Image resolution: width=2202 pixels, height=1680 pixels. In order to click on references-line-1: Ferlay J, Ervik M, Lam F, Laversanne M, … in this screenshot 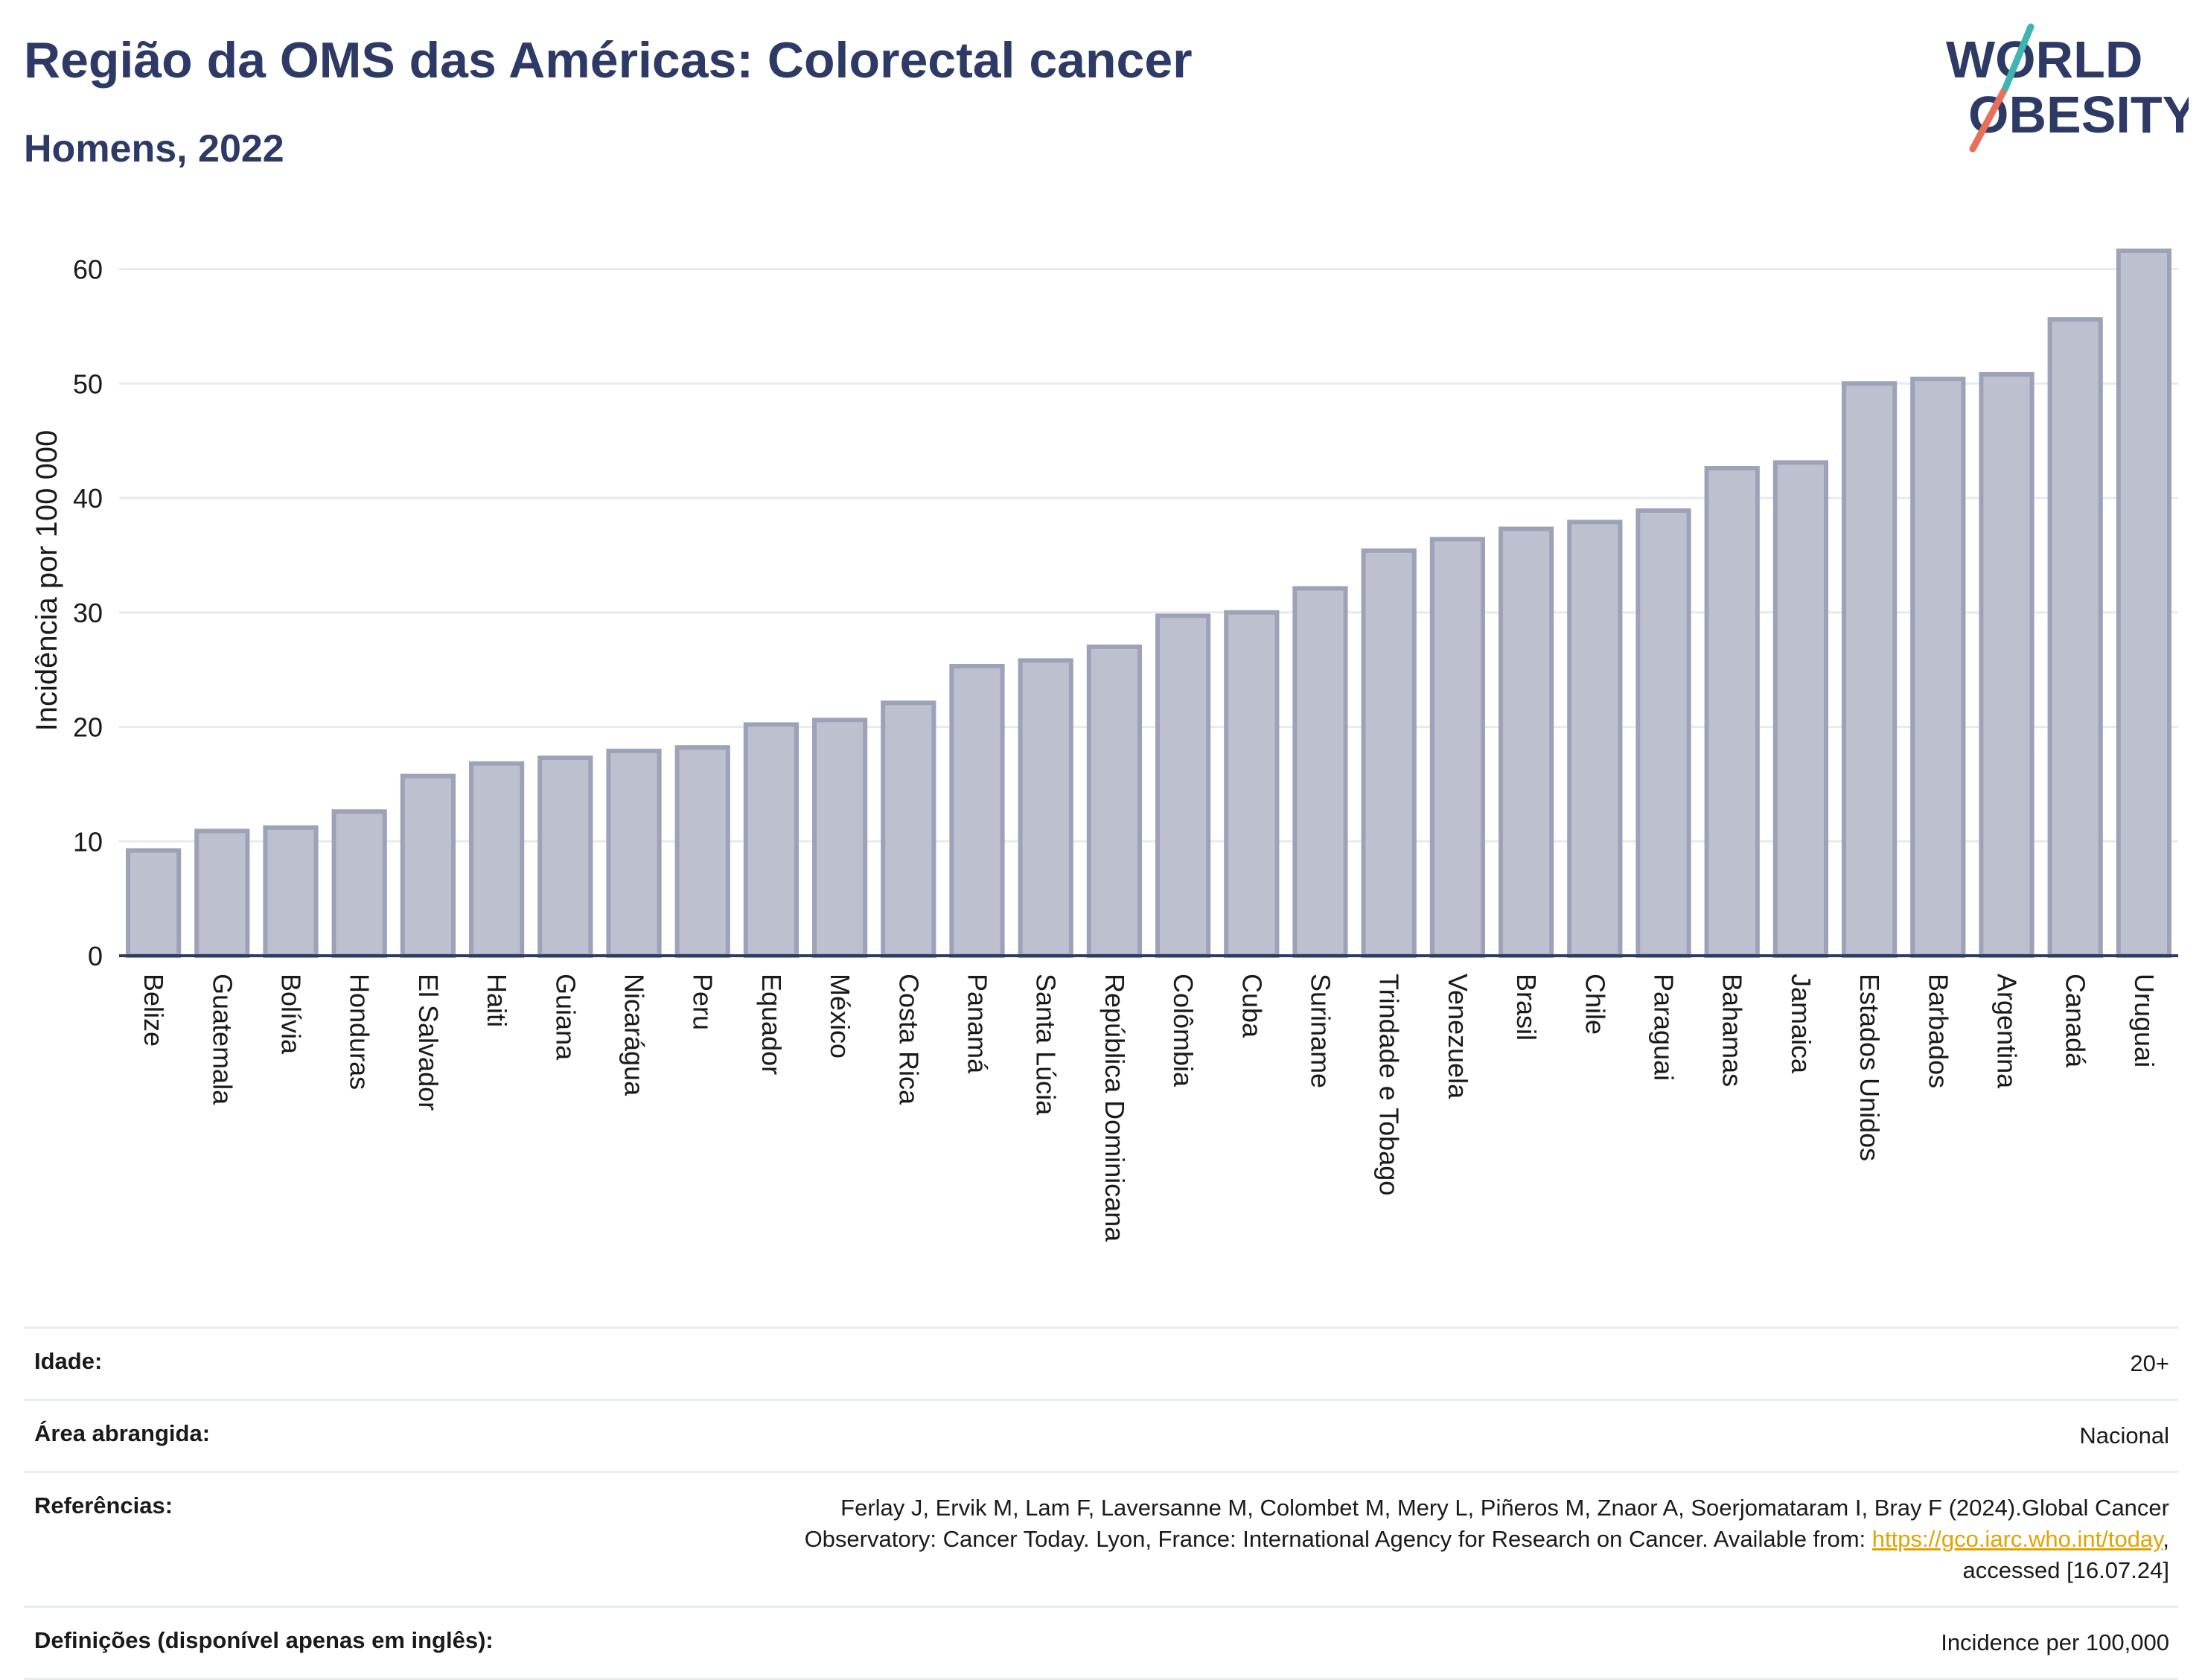, I will do `click(1504, 1508)`.